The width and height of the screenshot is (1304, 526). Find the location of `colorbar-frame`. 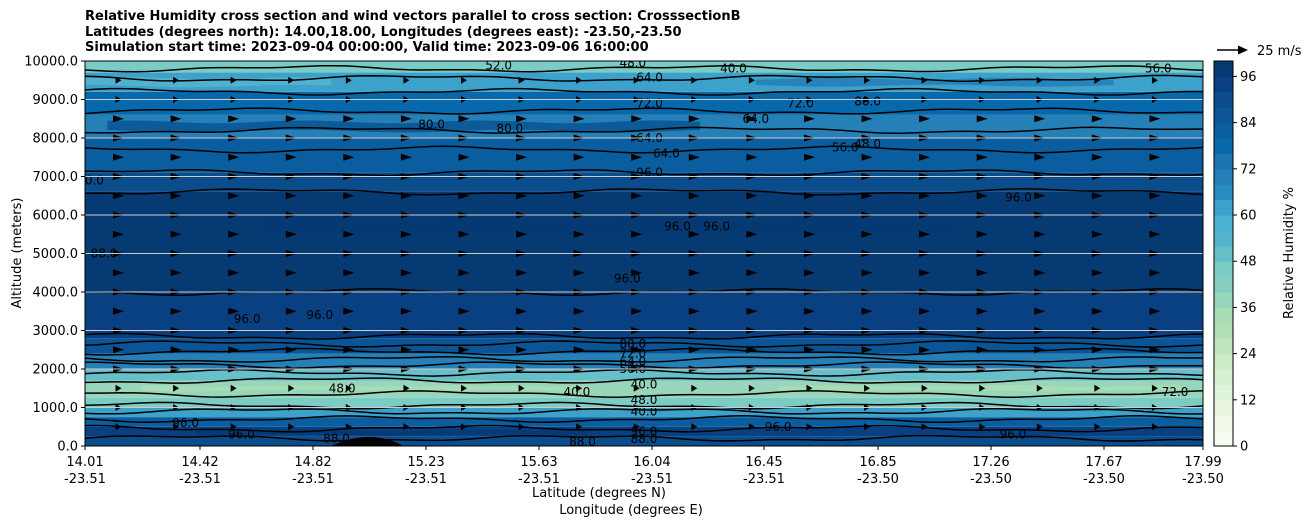

colorbar-frame is located at coordinates (1223, 253).